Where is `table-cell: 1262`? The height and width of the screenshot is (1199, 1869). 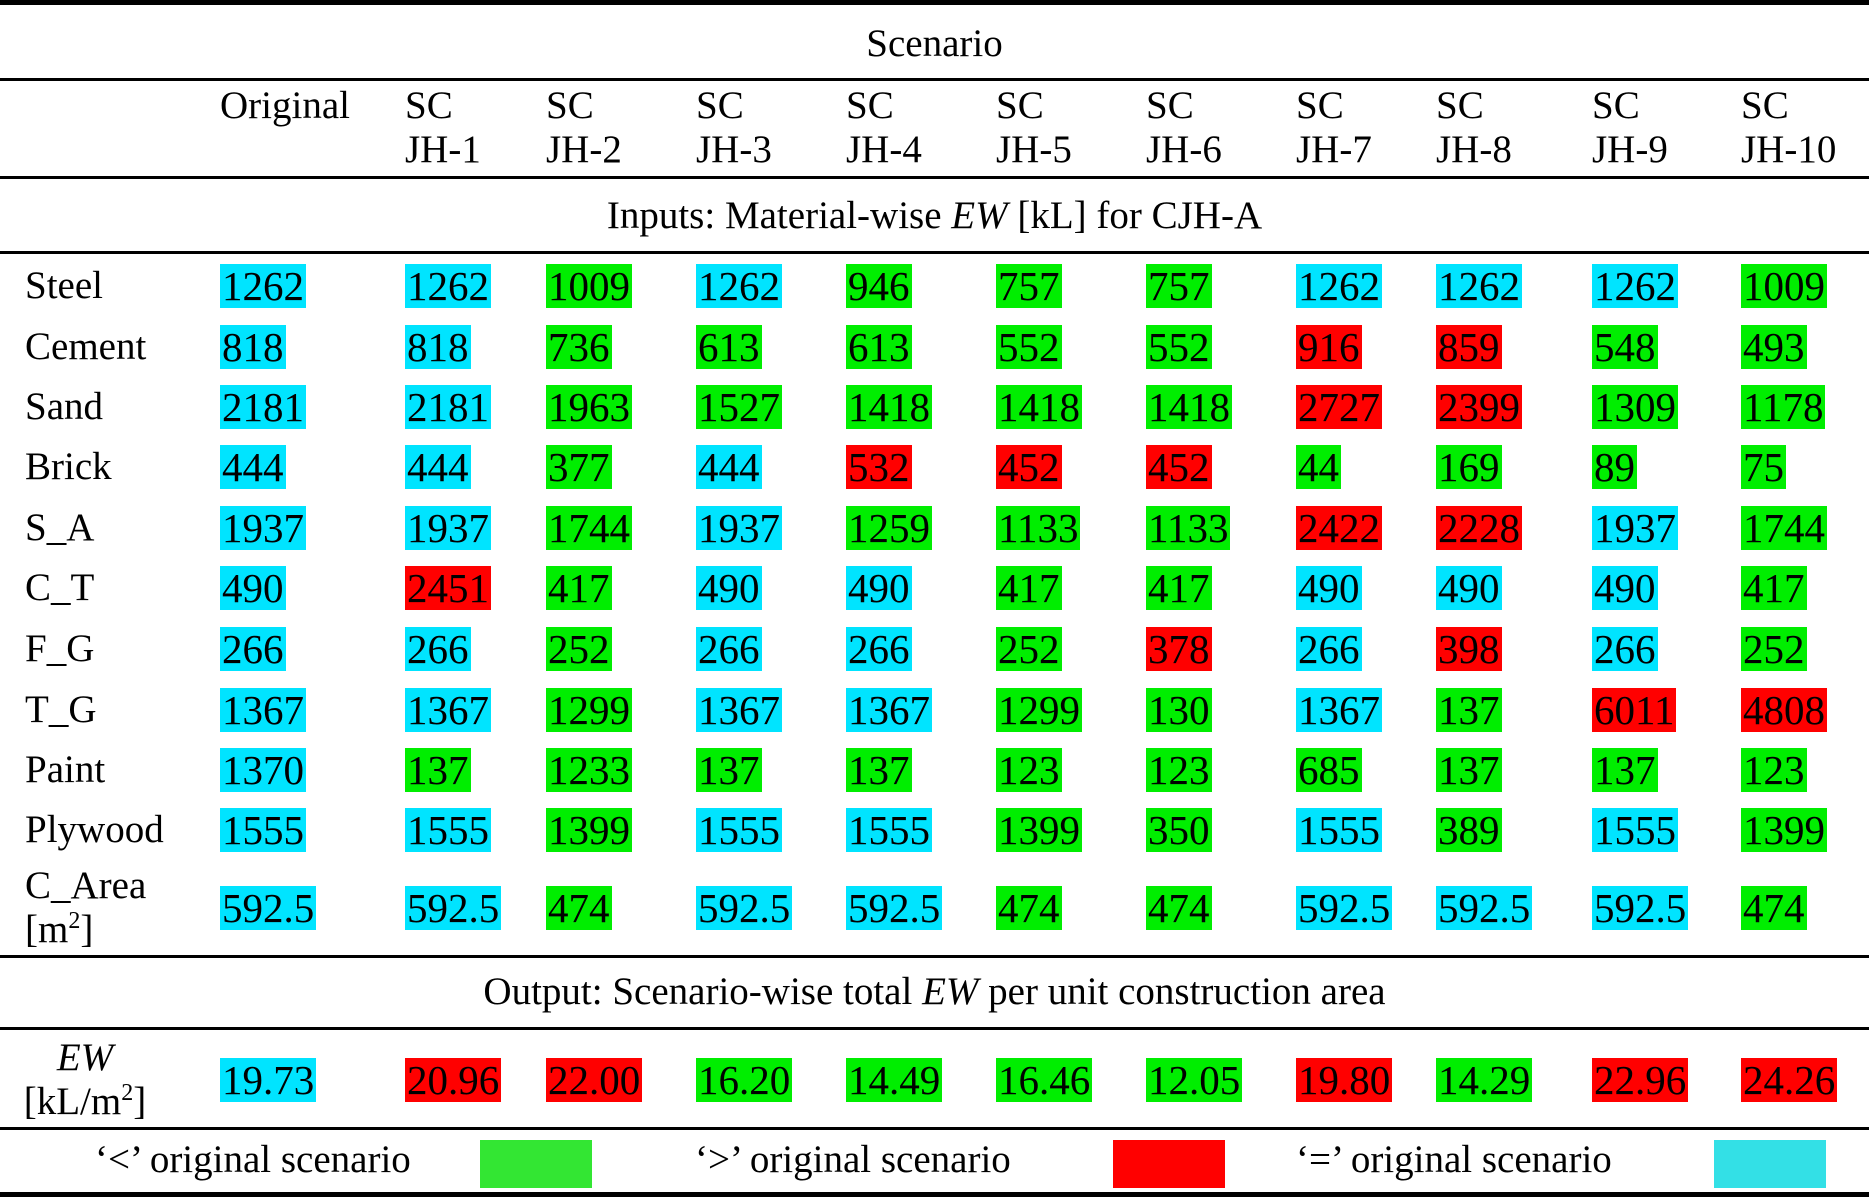
table-cell: 1262 is located at coordinates (1494, 286).